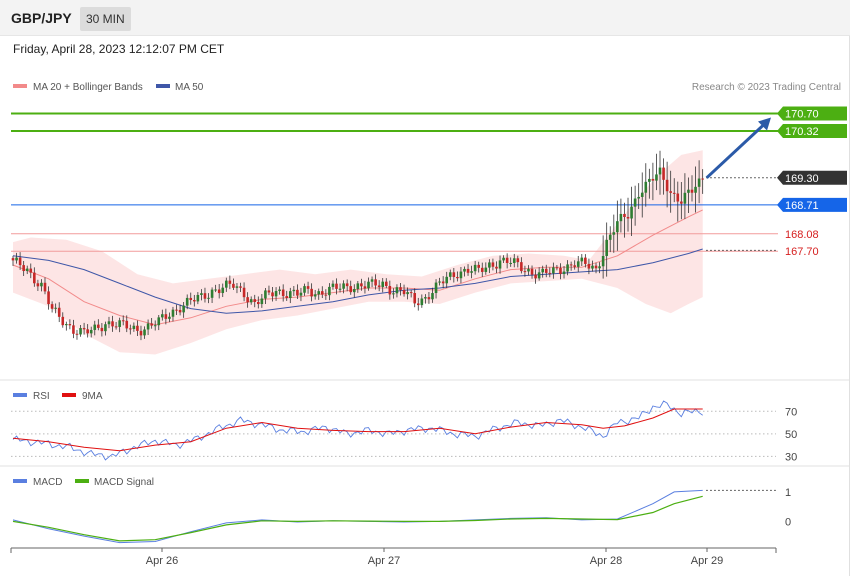 The image size is (850, 576). I want to click on macd-tick-label: 1, so click(788, 493).